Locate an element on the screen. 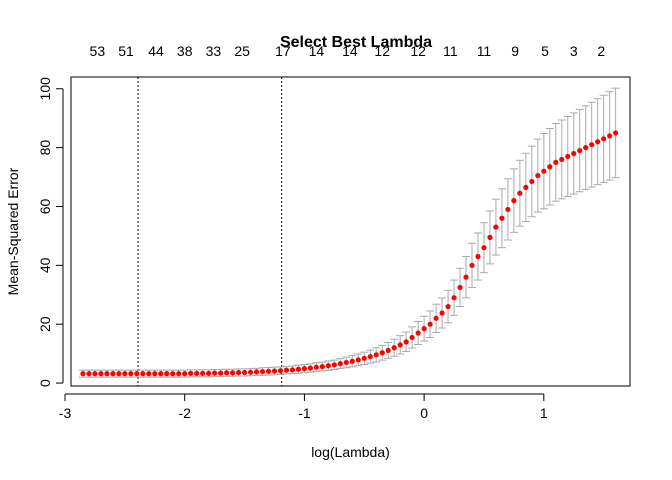 The width and height of the screenshot is (672, 480). top-axis-label: 17 is located at coordinates (283, 51).